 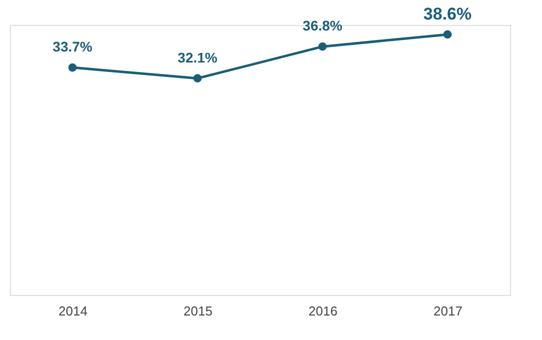 What do you see at coordinates (322, 26) in the screenshot?
I see `data-label: 36.8%` at bounding box center [322, 26].